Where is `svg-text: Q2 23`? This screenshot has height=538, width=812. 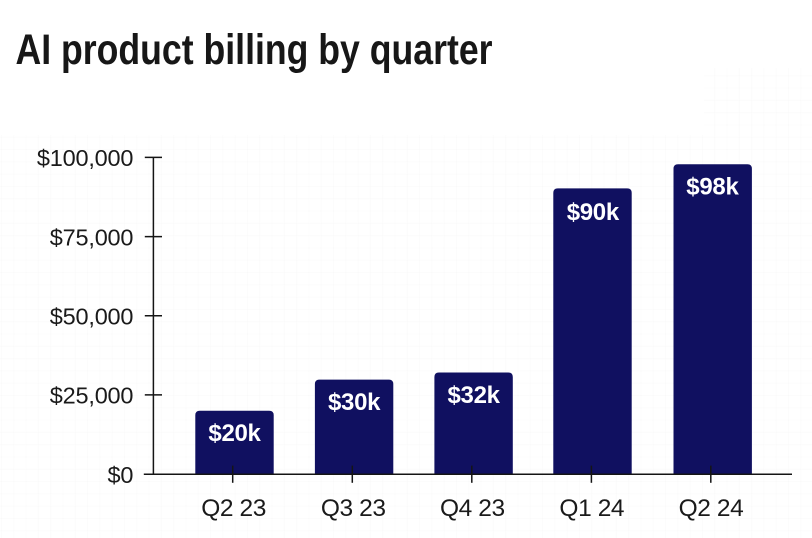 svg-text: Q2 23 is located at coordinates (233, 508).